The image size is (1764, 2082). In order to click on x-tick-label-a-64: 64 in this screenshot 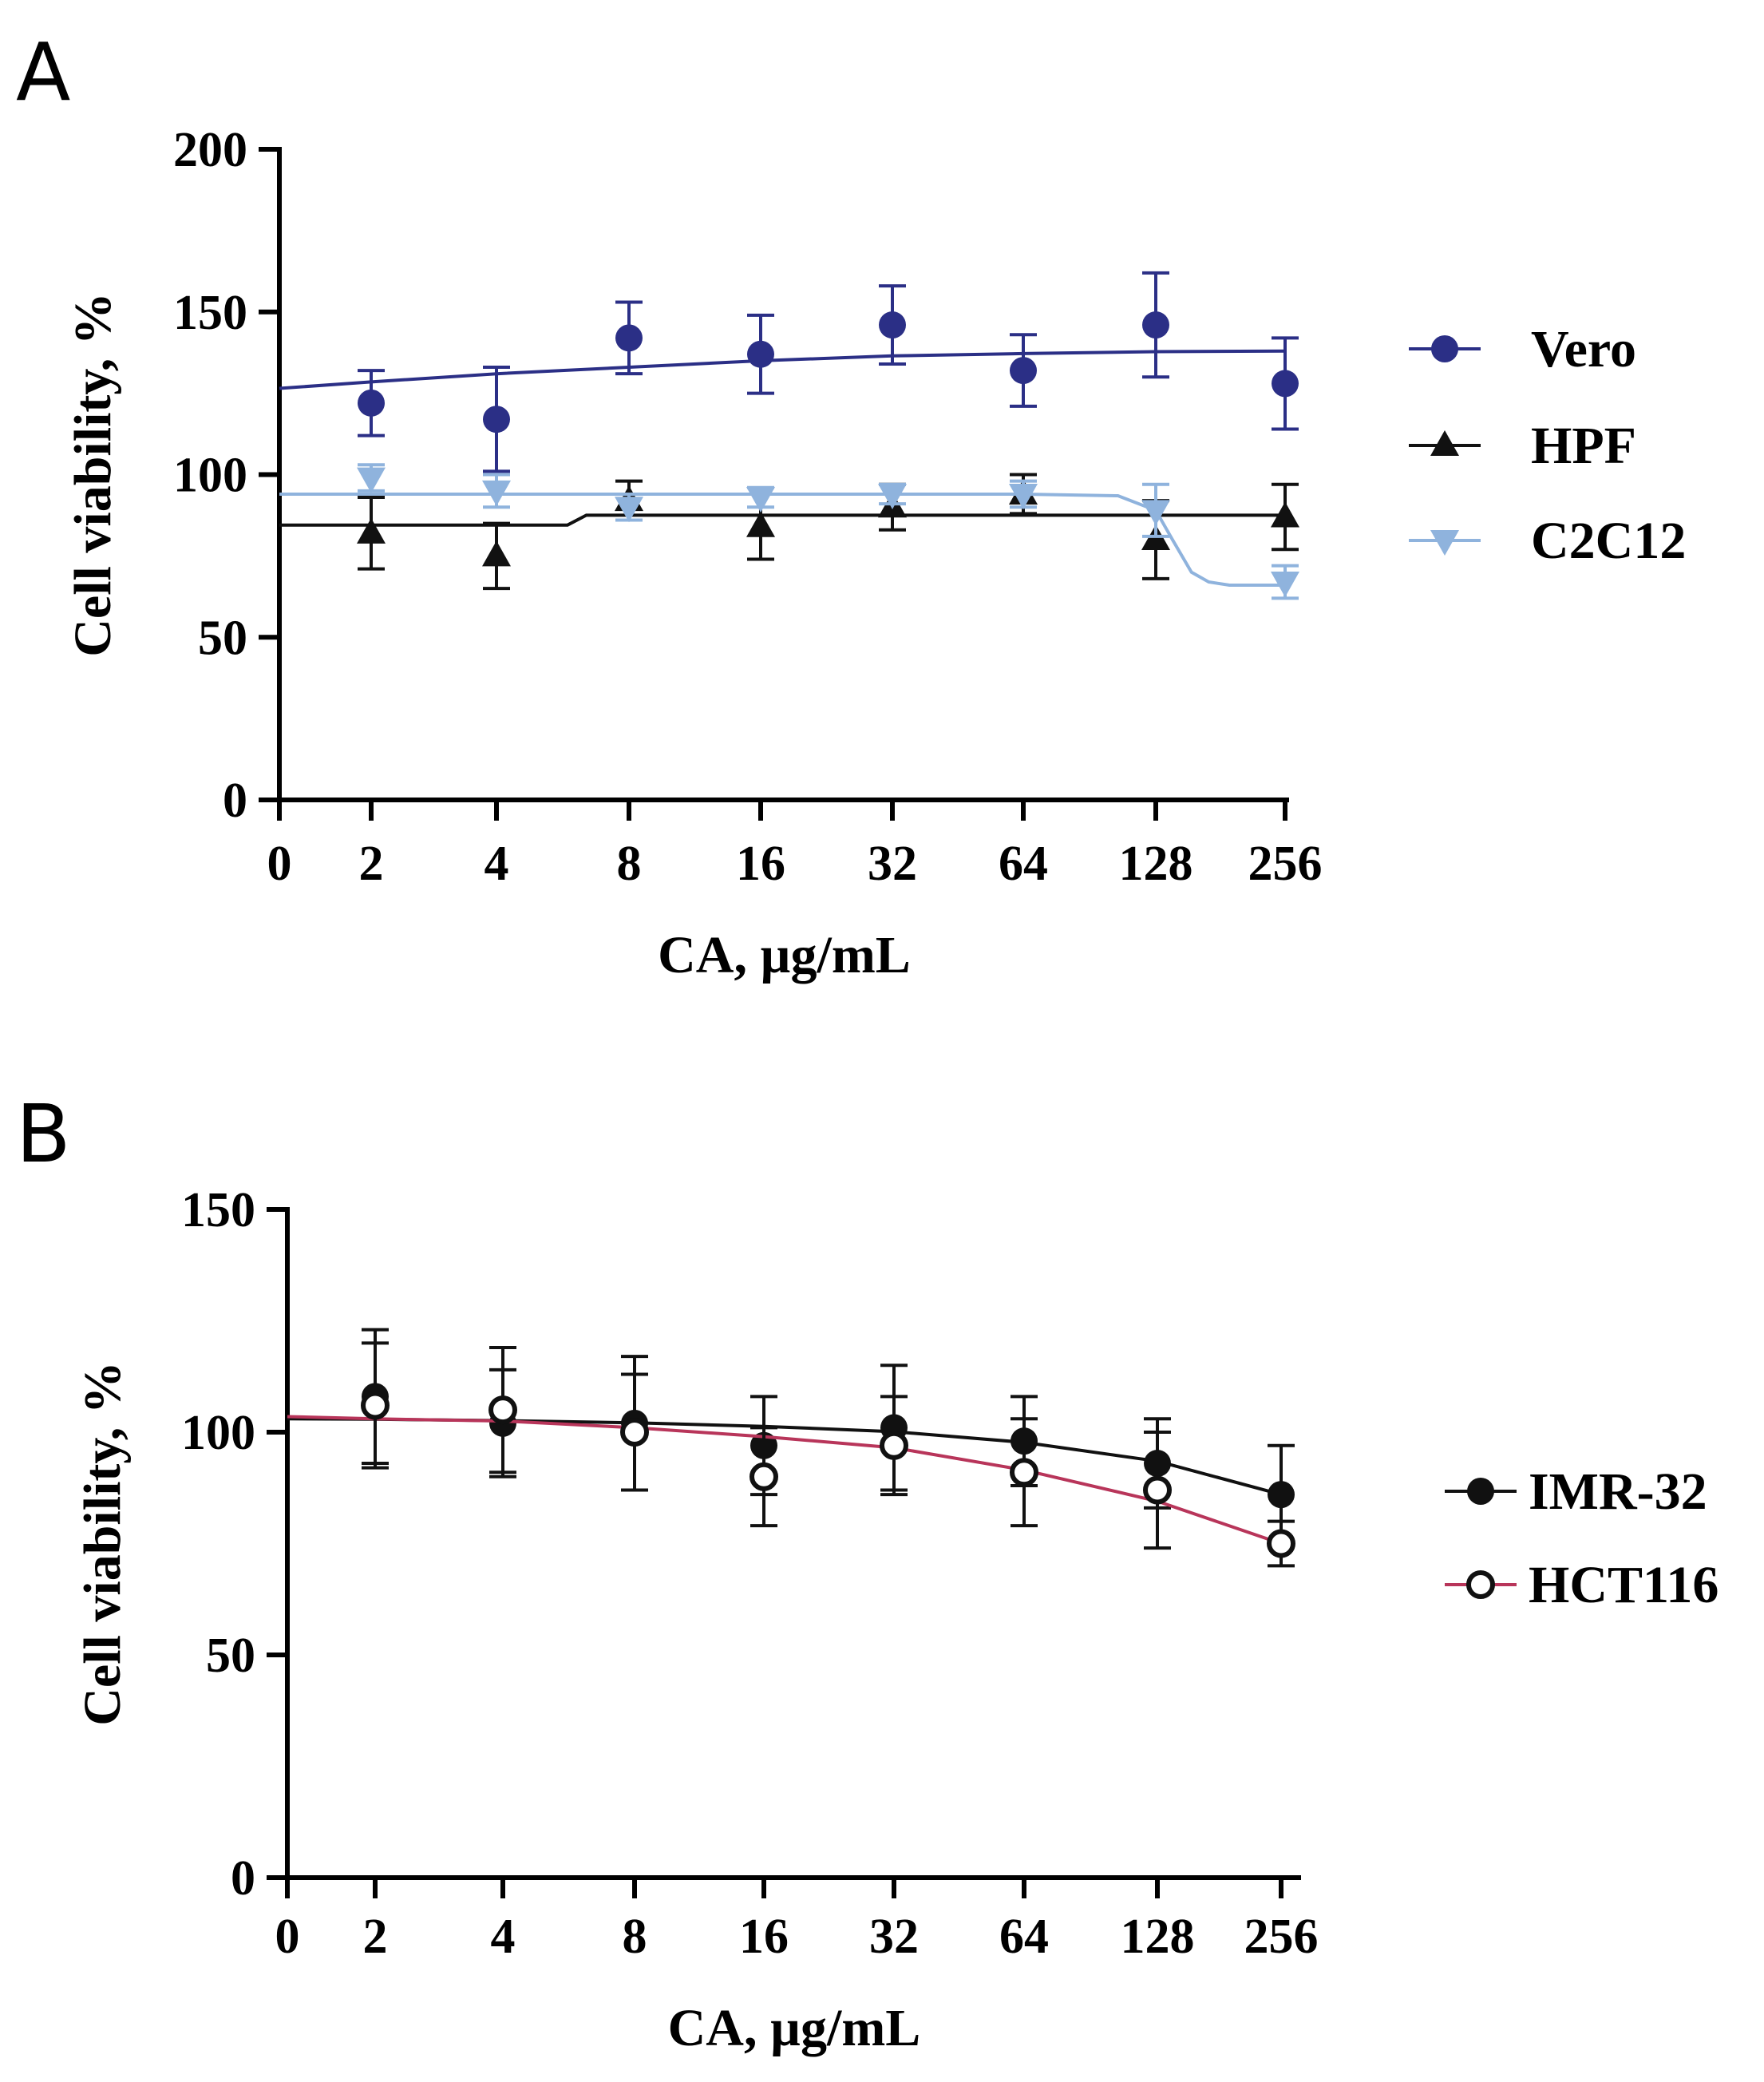, I will do `click(1024, 864)`.